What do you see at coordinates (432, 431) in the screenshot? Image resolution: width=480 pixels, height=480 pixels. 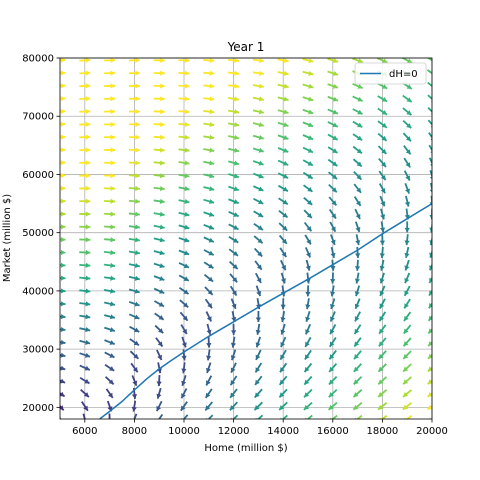 I see `x-tick-label: 20000` at bounding box center [432, 431].